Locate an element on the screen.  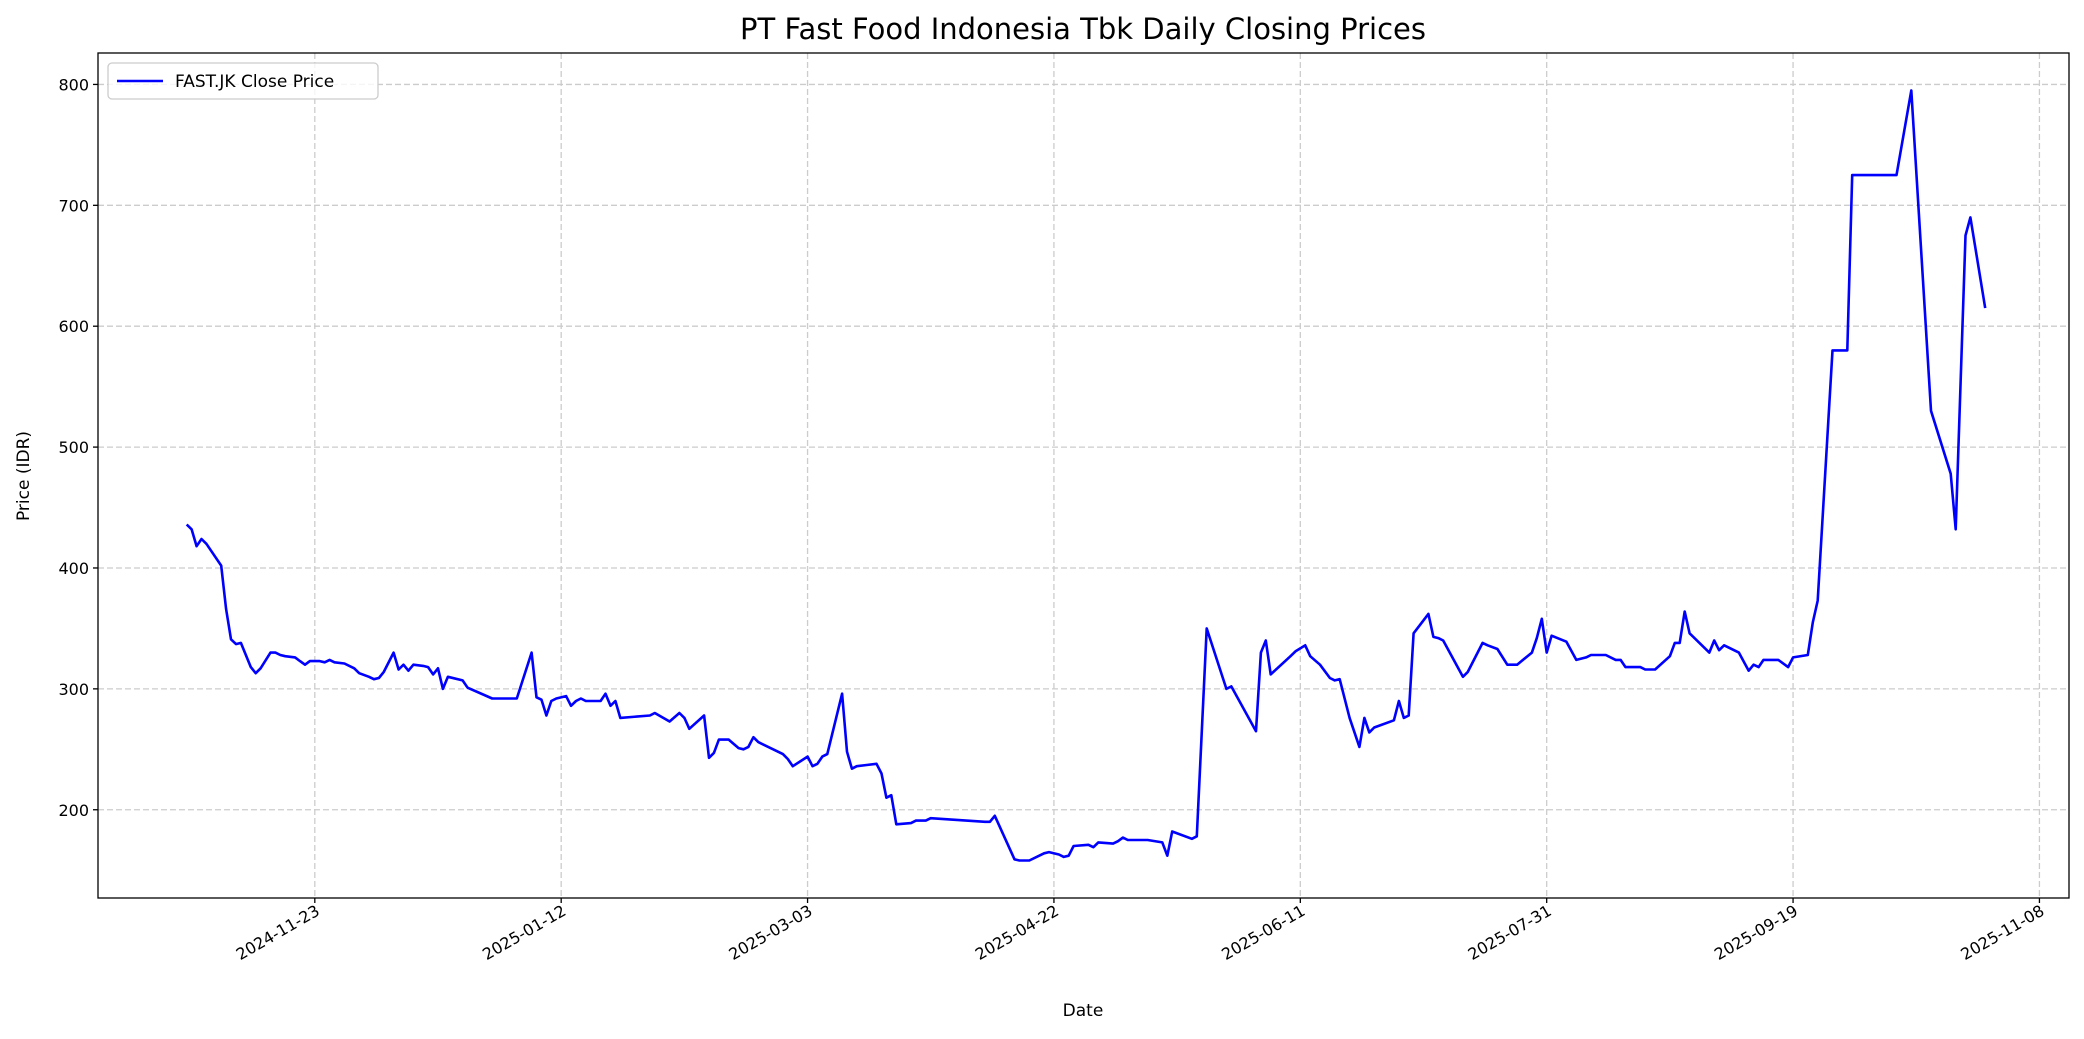
y-tick-label: 700 is located at coordinates (73, 205).